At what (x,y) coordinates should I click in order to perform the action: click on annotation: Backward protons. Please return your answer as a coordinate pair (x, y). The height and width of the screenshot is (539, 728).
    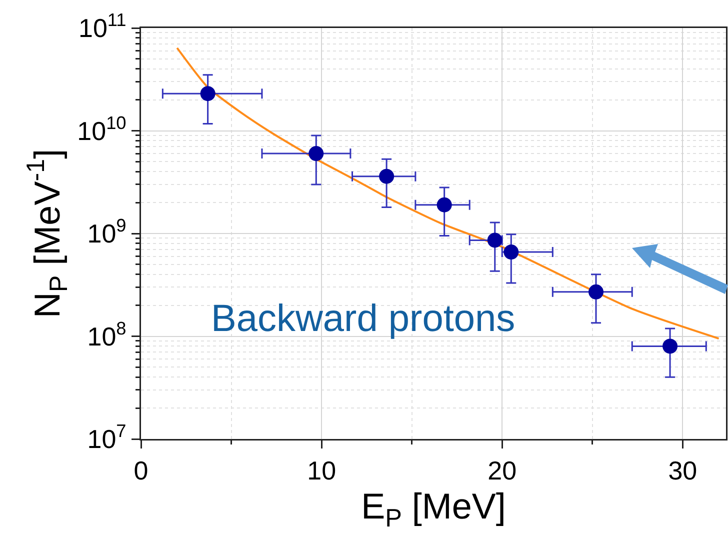
    Looking at the image, I should click on (363, 319).